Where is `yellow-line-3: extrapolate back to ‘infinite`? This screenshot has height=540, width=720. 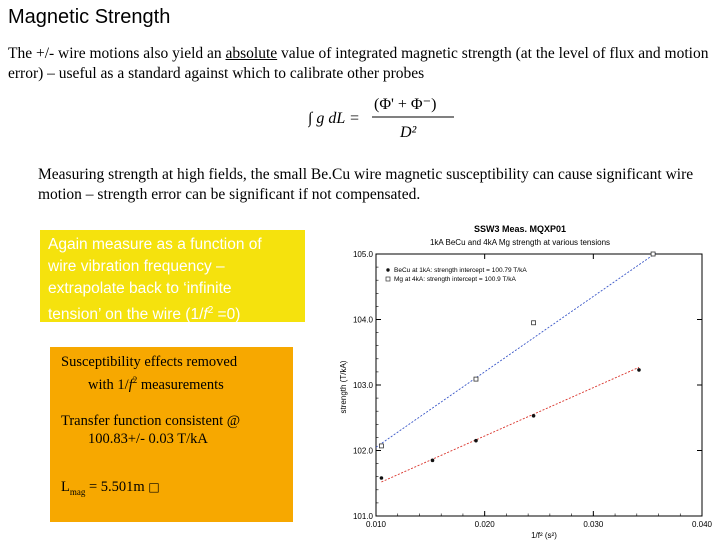 yellow-line-3: extrapolate back to ‘infinite is located at coordinates (140, 288).